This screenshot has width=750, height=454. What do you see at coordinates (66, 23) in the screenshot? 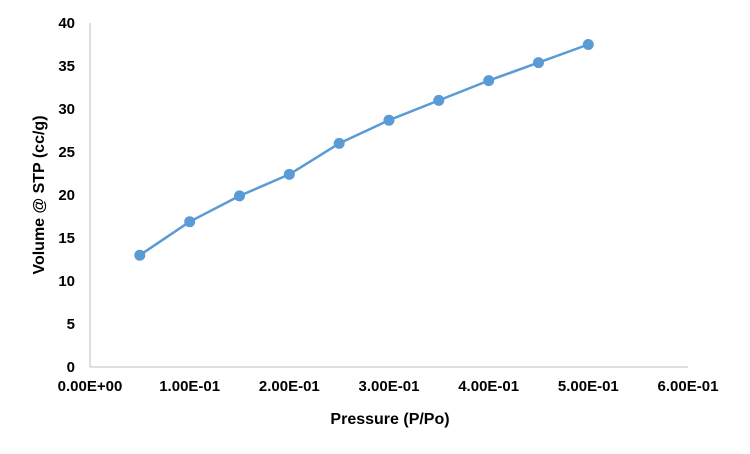
I see `y-tick-label: 40` at bounding box center [66, 23].